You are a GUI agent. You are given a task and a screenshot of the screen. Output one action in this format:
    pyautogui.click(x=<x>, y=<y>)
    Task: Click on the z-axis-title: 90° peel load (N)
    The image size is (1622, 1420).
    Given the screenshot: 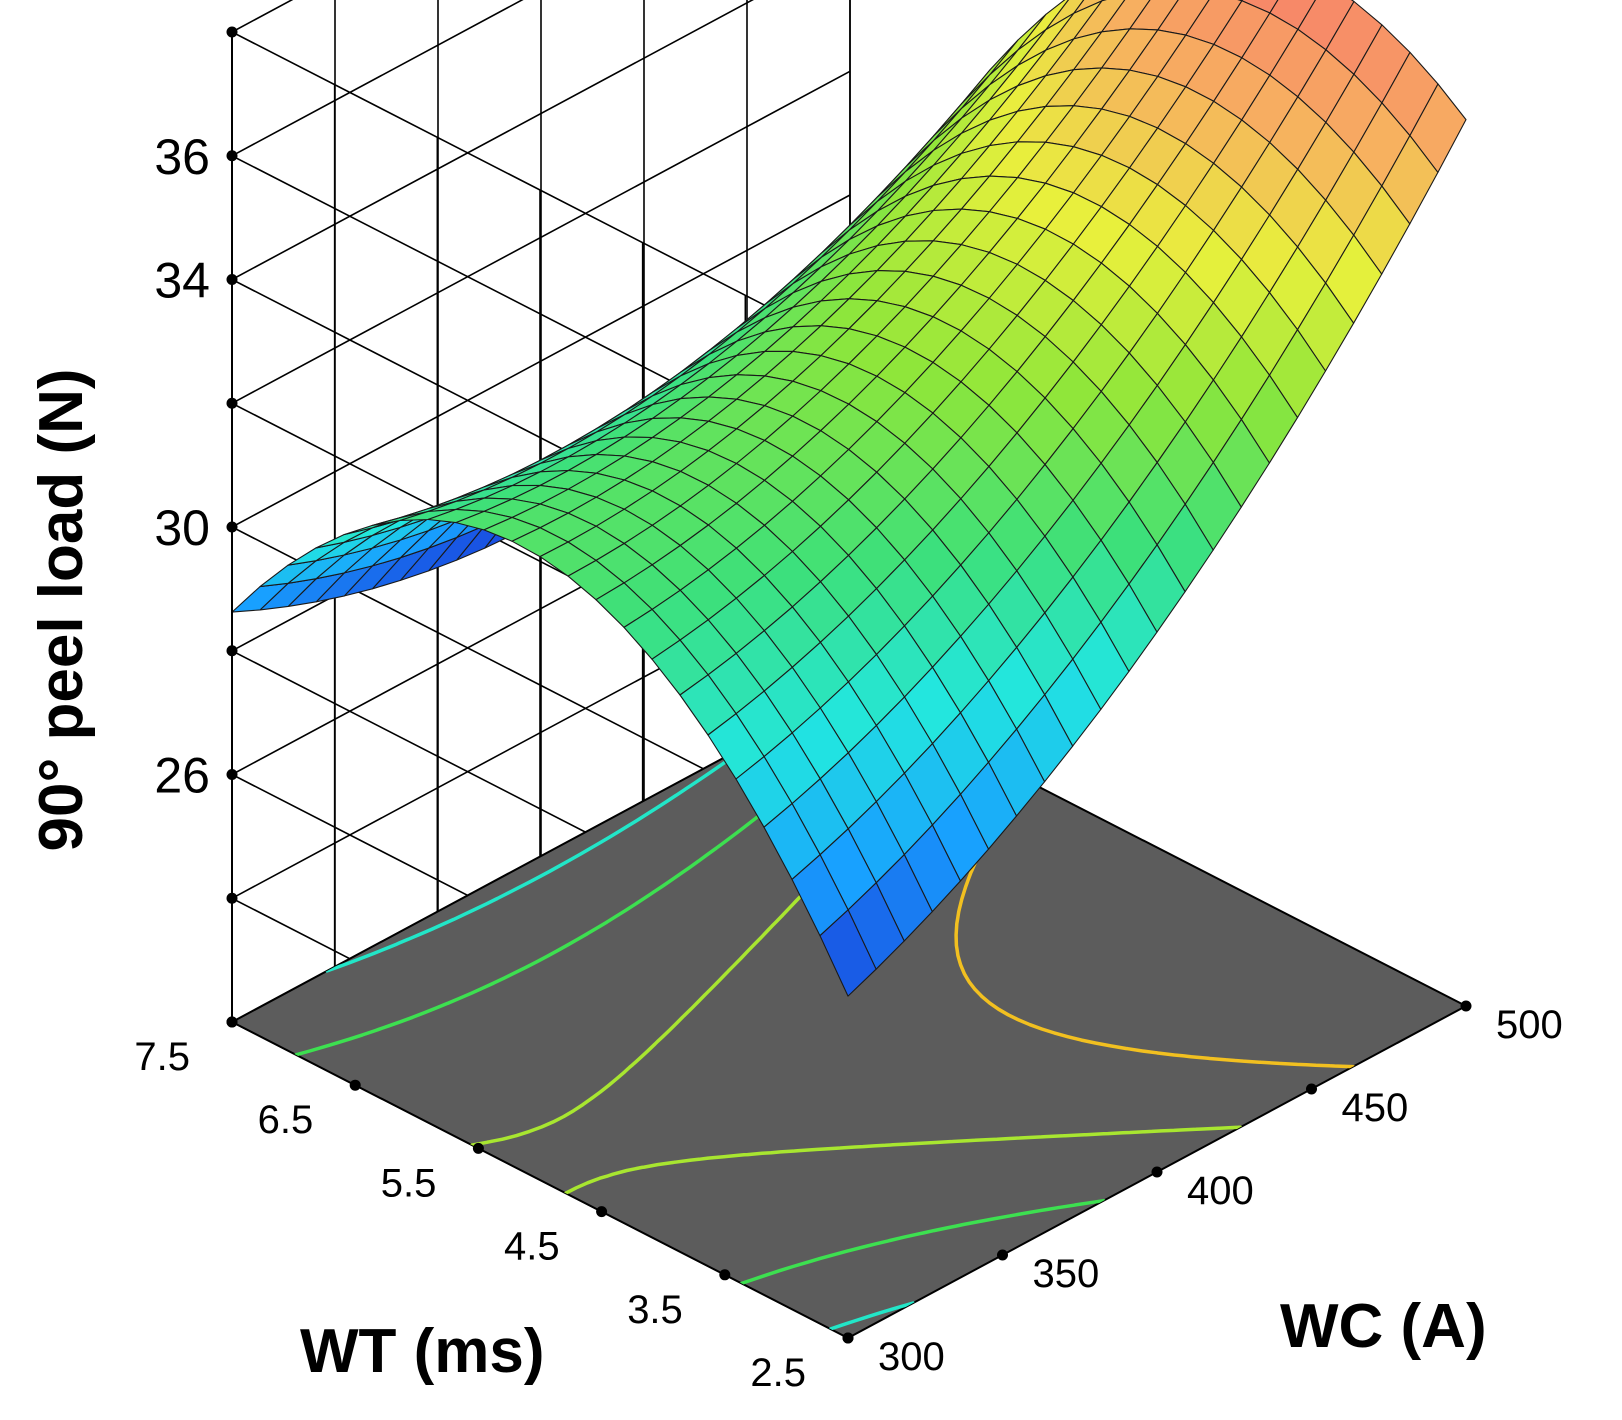 What is the action you would take?
    pyautogui.click(x=61, y=609)
    